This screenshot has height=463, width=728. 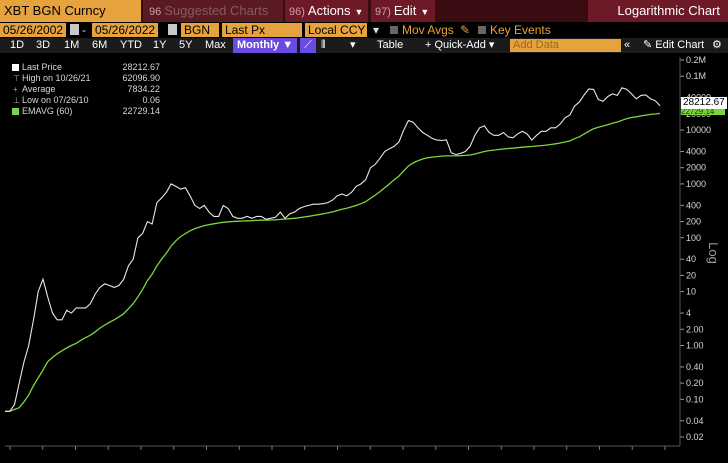 I want to click on legend-row-low: ⊥ Low on 07/26/10 0.06, so click(x=86, y=100).